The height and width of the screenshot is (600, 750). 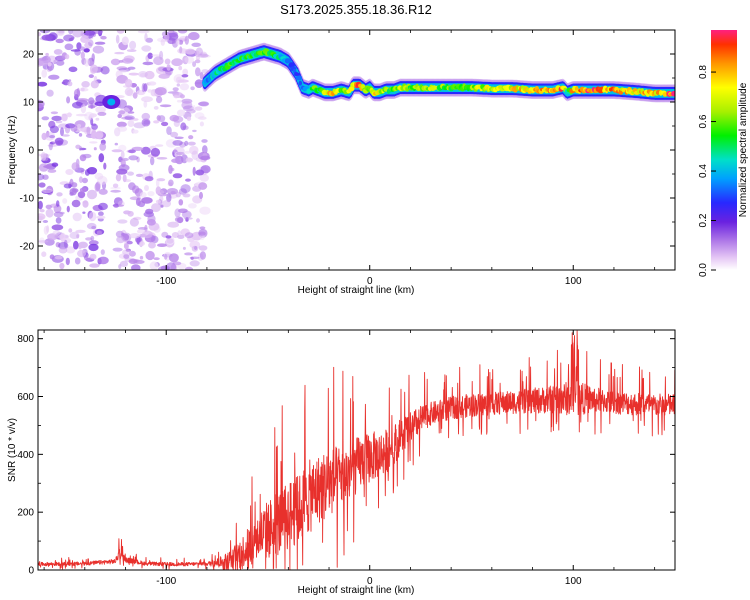 I want to click on colorbar-tick-label: 0.6, so click(x=703, y=121).